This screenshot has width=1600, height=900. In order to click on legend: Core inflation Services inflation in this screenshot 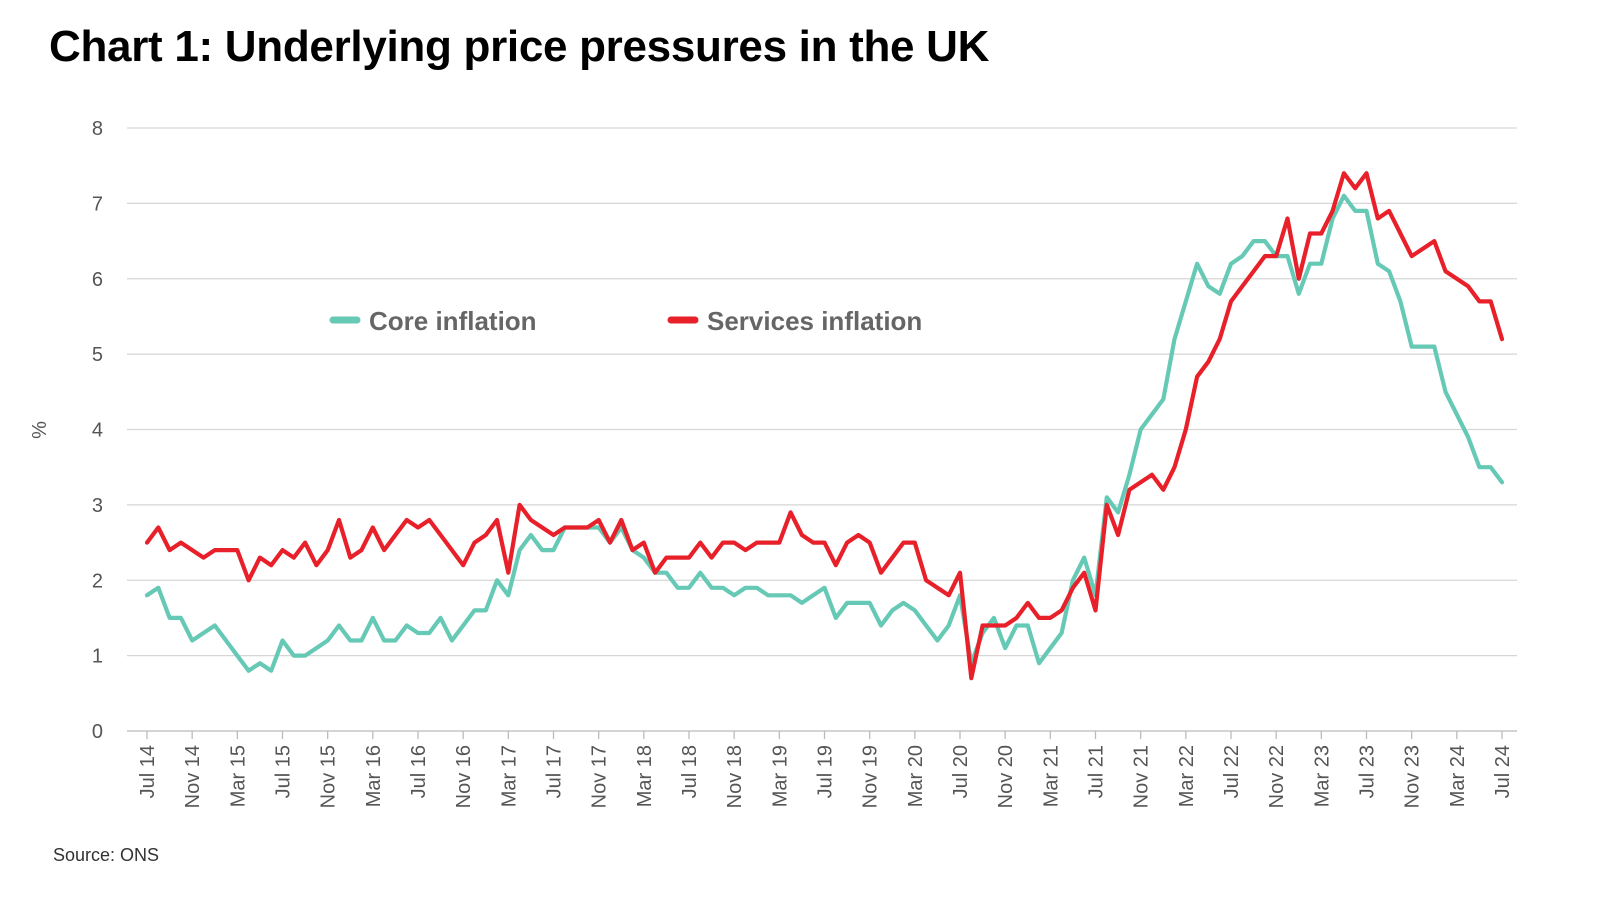, I will do `click(625, 321)`.